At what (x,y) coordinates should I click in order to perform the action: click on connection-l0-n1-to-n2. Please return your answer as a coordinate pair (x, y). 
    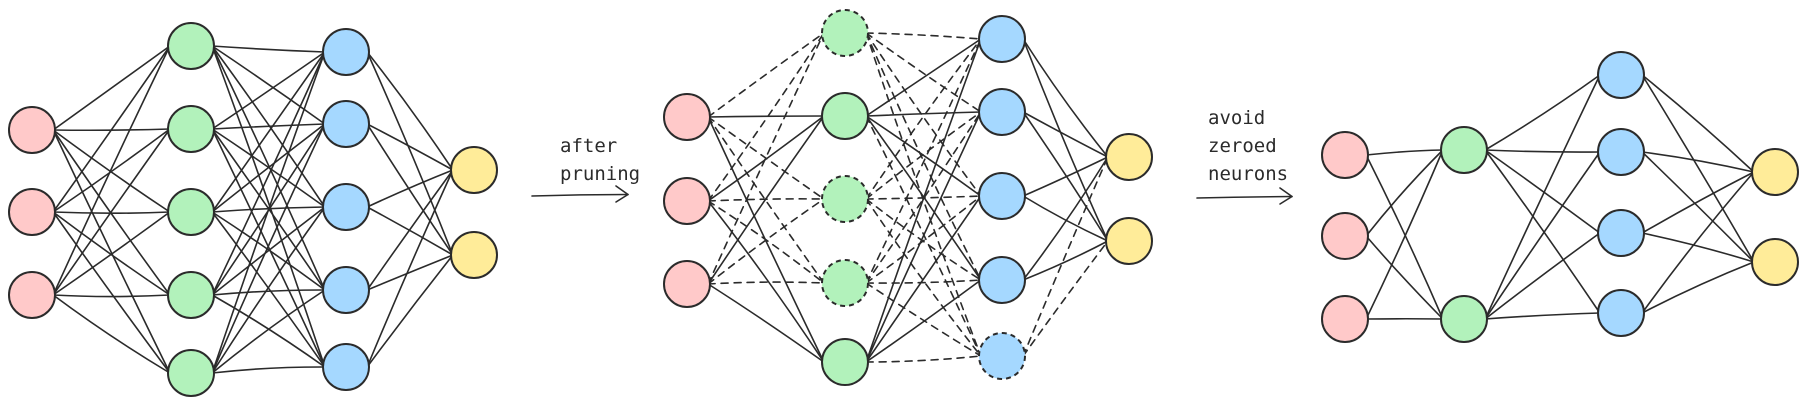
    Looking at the image, I should click on (766, 200).